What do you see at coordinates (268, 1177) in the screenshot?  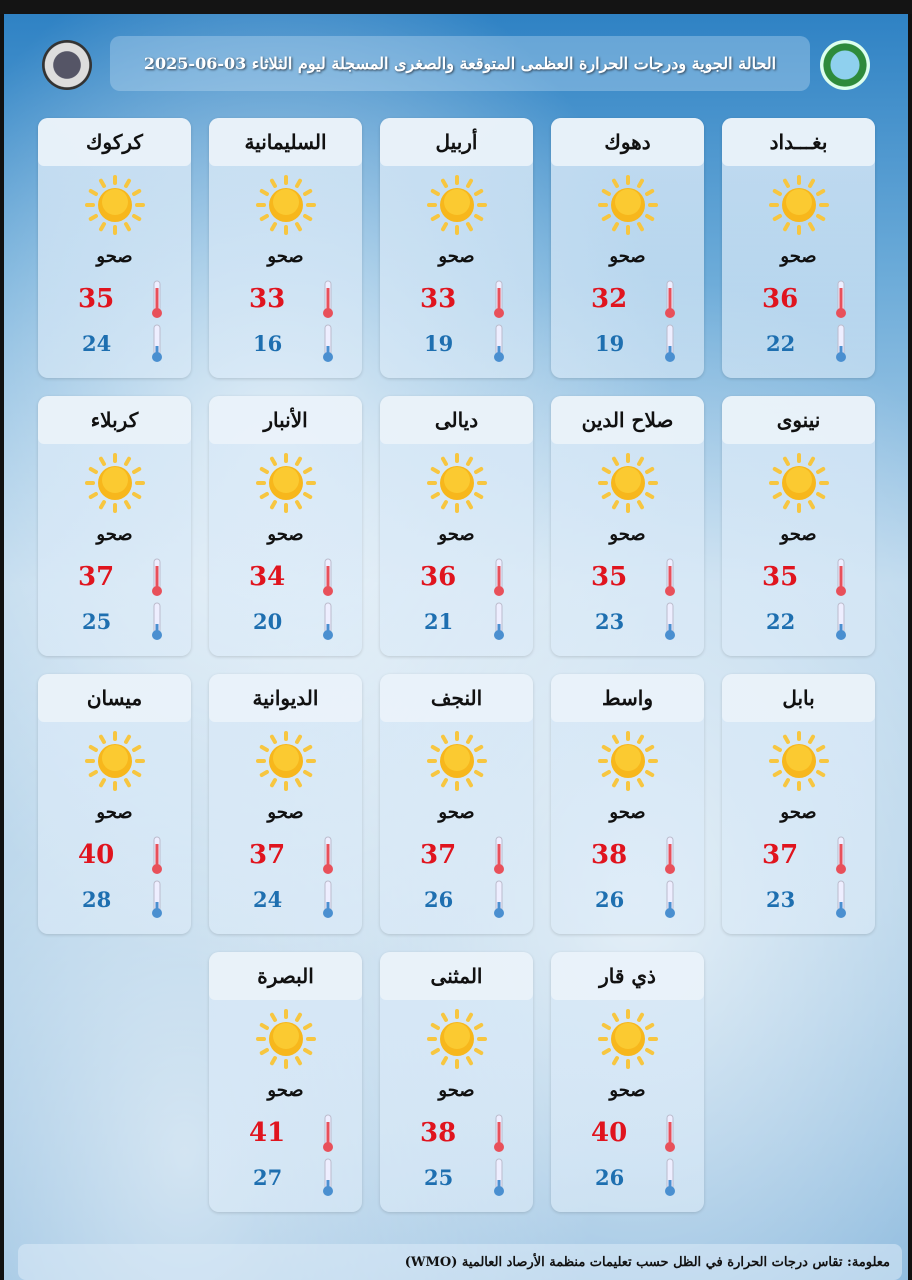 I see `min-temp: 27` at bounding box center [268, 1177].